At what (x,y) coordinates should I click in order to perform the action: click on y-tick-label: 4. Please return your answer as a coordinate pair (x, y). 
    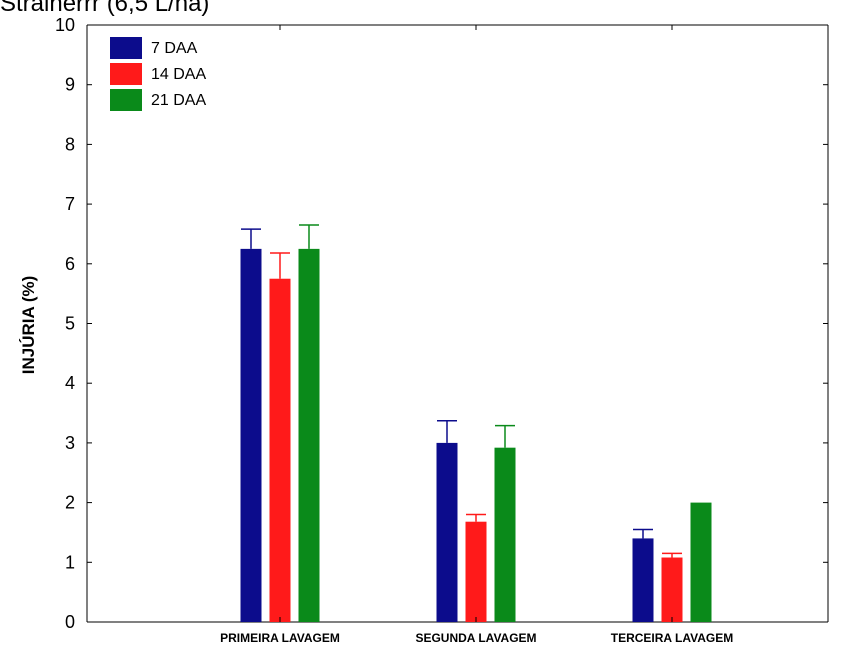
    Looking at the image, I should click on (70, 383).